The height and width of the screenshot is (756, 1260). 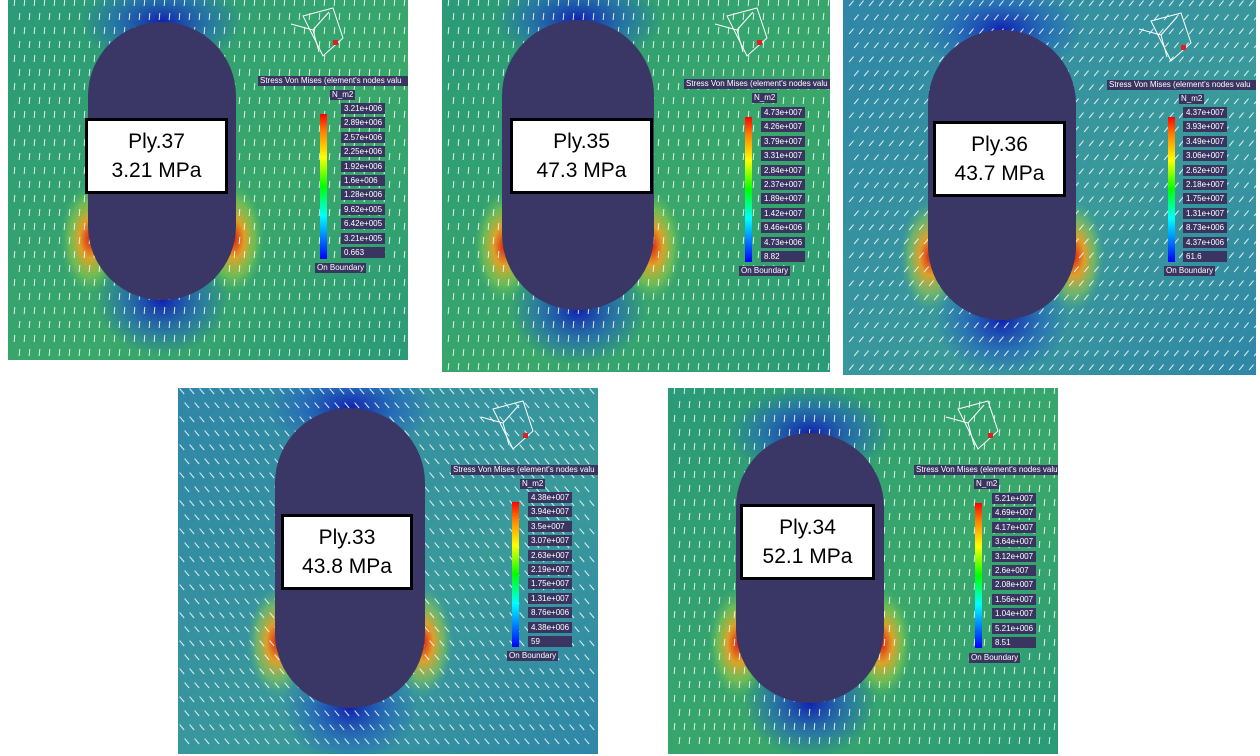 What do you see at coordinates (807, 527) in the screenshot?
I see `ply-name: Ply.34` at bounding box center [807, 527].